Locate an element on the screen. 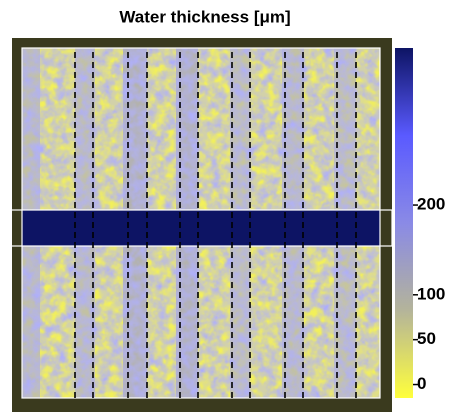 The image size is (459, 416). colorbar-tick-label: 0 is located at coordinates (421, 383).